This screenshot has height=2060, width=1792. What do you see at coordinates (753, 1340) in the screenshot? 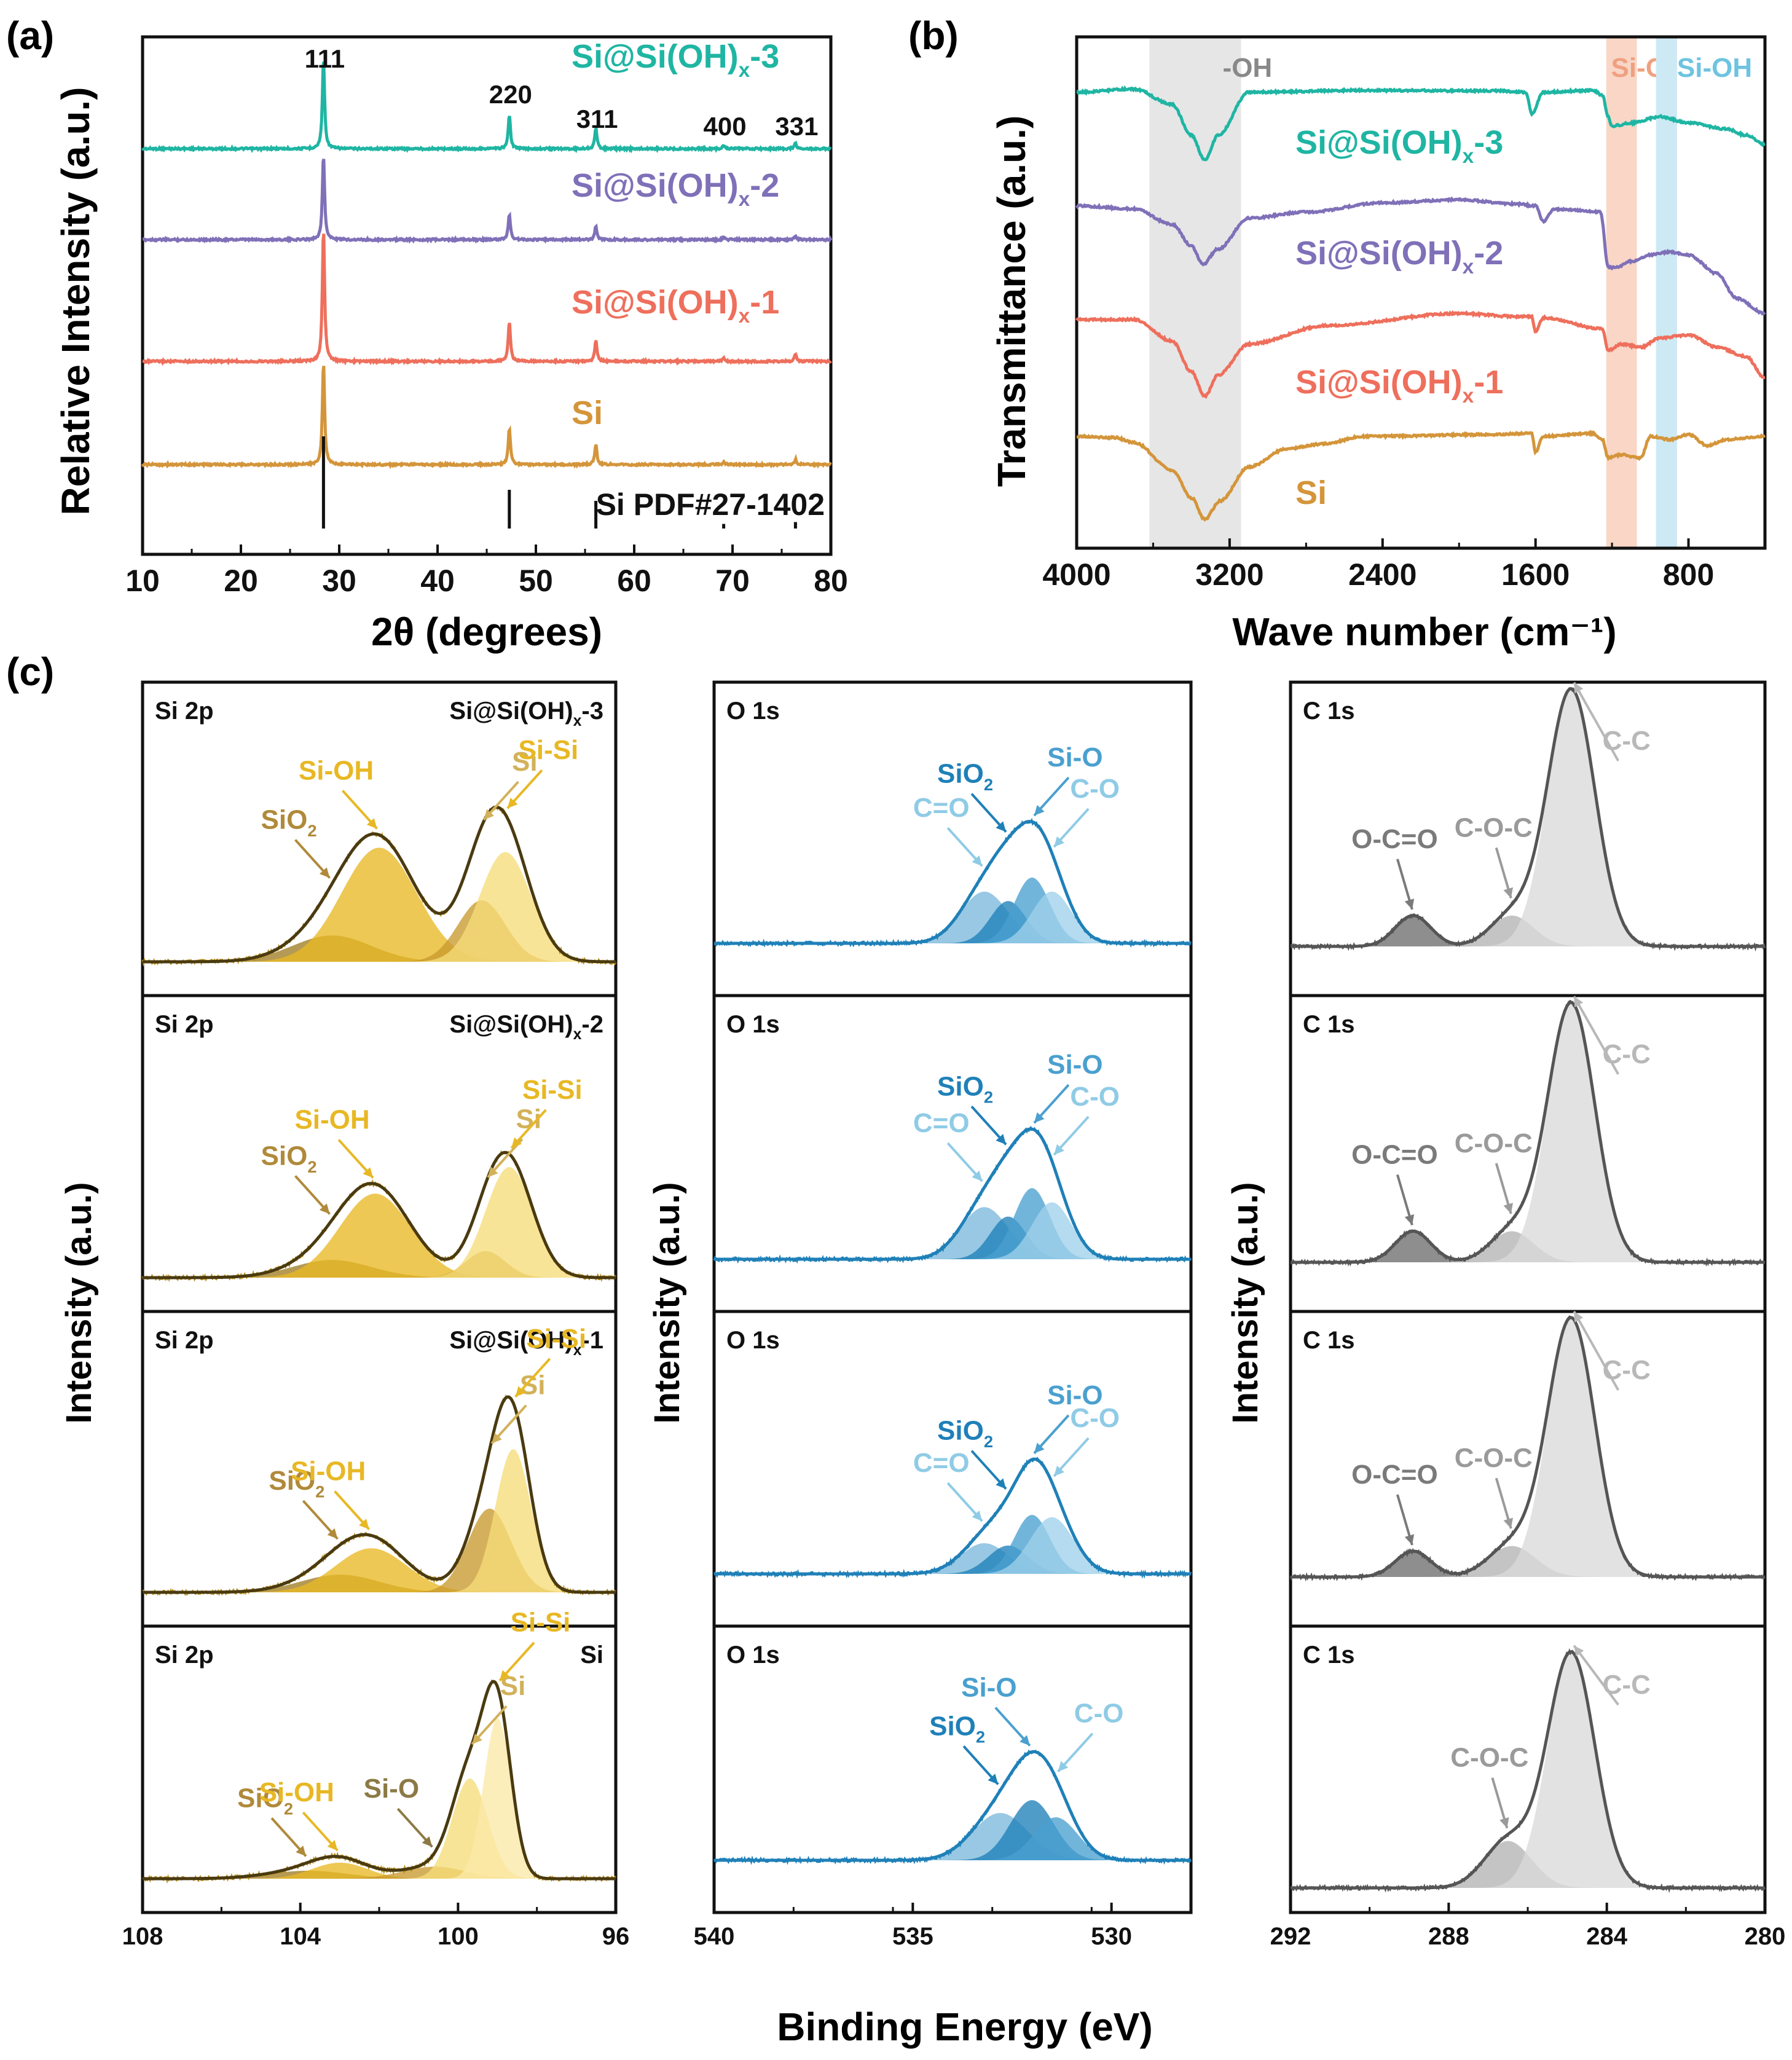
I see `panel-c-1-row-2-title: O 1s` at bounding box center [753, 1340].